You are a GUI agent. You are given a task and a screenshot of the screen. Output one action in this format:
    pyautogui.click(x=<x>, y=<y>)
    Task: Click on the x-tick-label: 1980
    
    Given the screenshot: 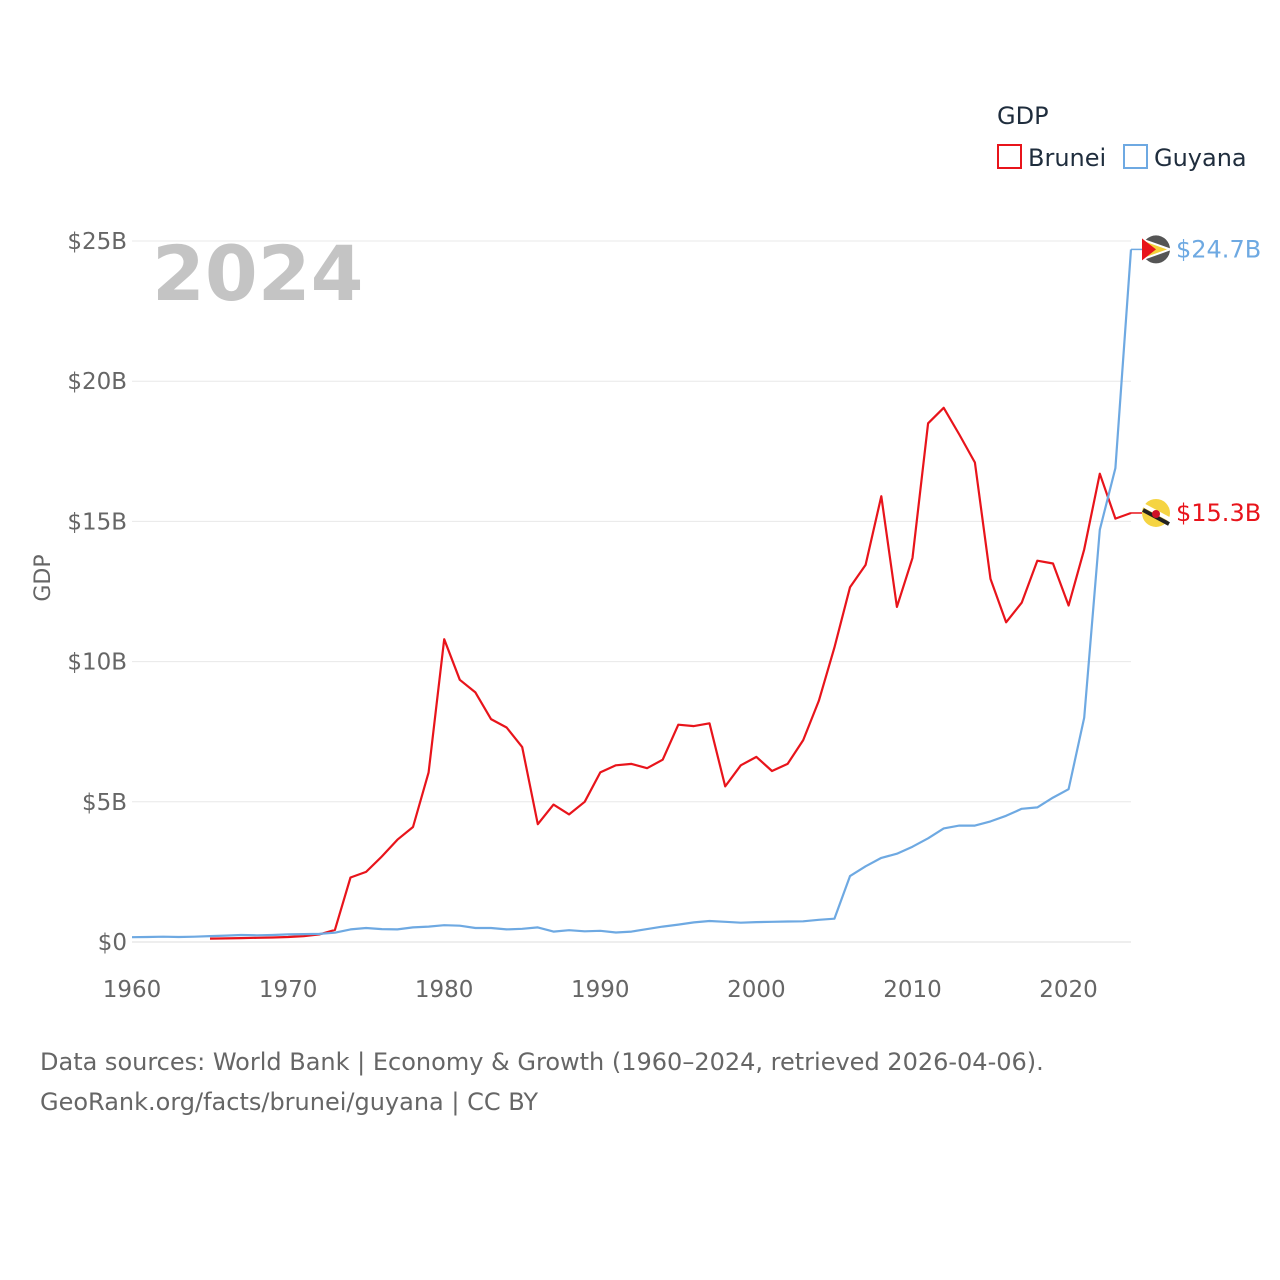 What is the action you would take?
    pyautogui.click(x=444, y=990)
    